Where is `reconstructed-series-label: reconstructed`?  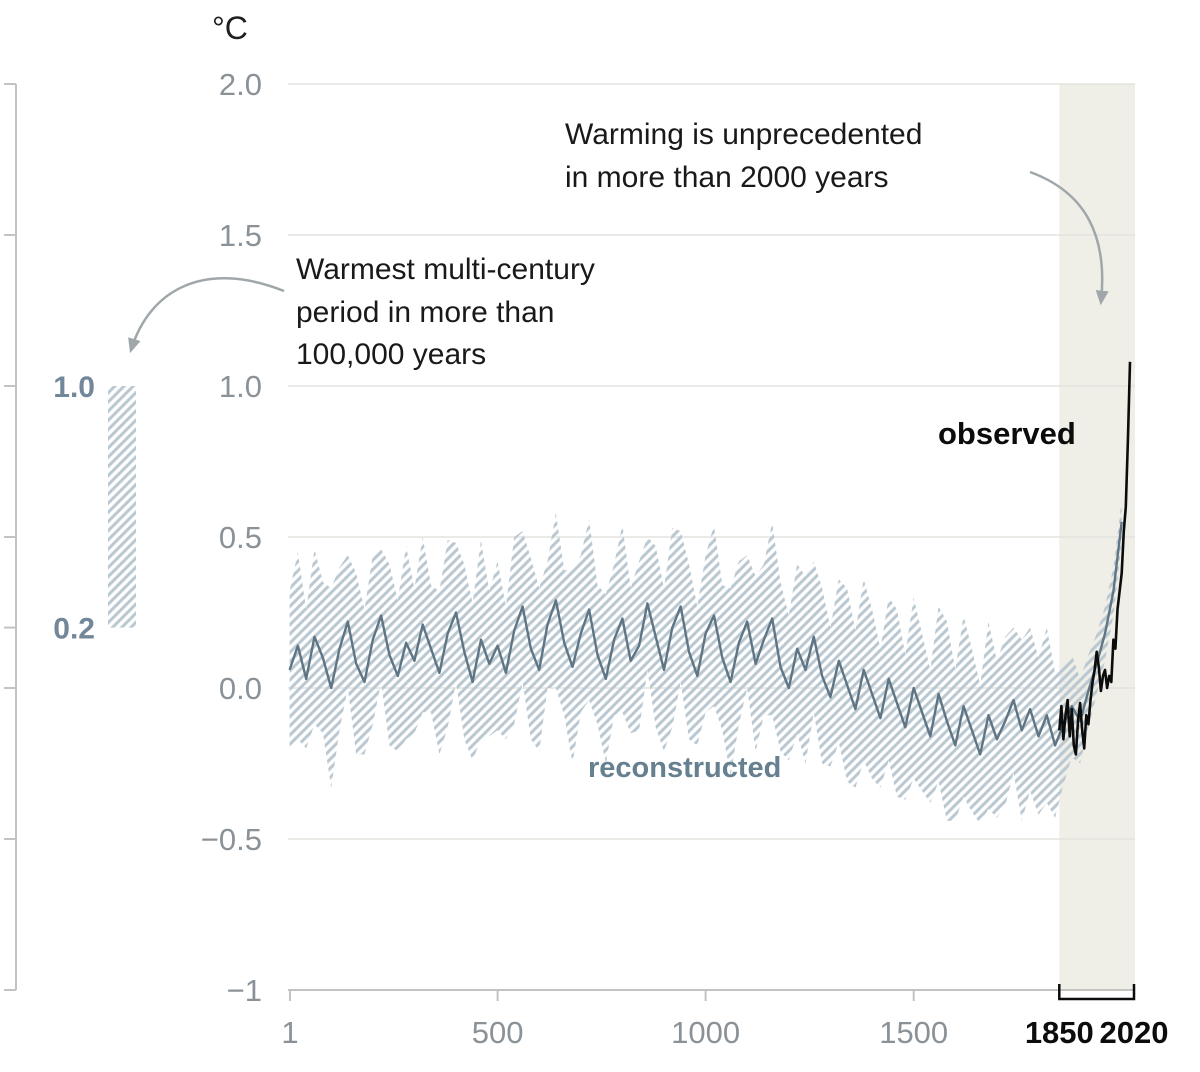 reconstructed-series-label: reconstructed is located at coordinates (685, 768).